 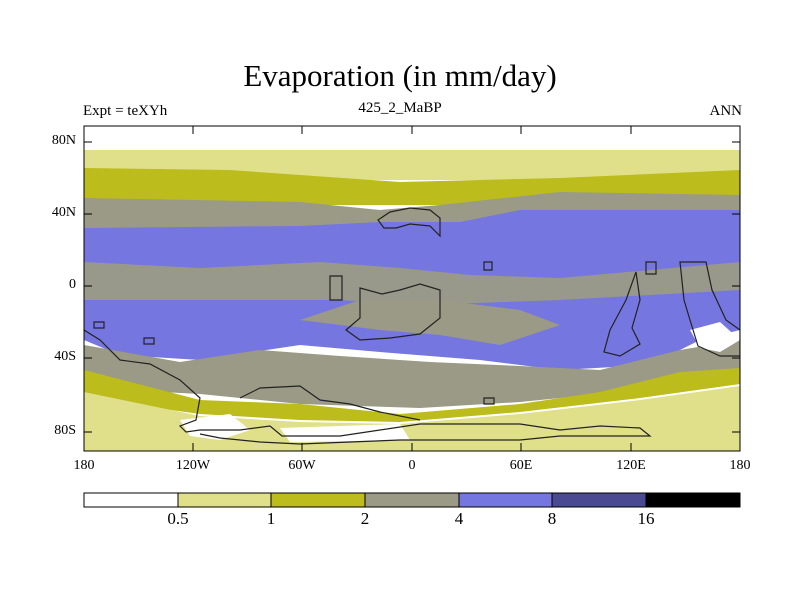 I want to click on colorbar-label-4: 8, so click(x=552, y=518).